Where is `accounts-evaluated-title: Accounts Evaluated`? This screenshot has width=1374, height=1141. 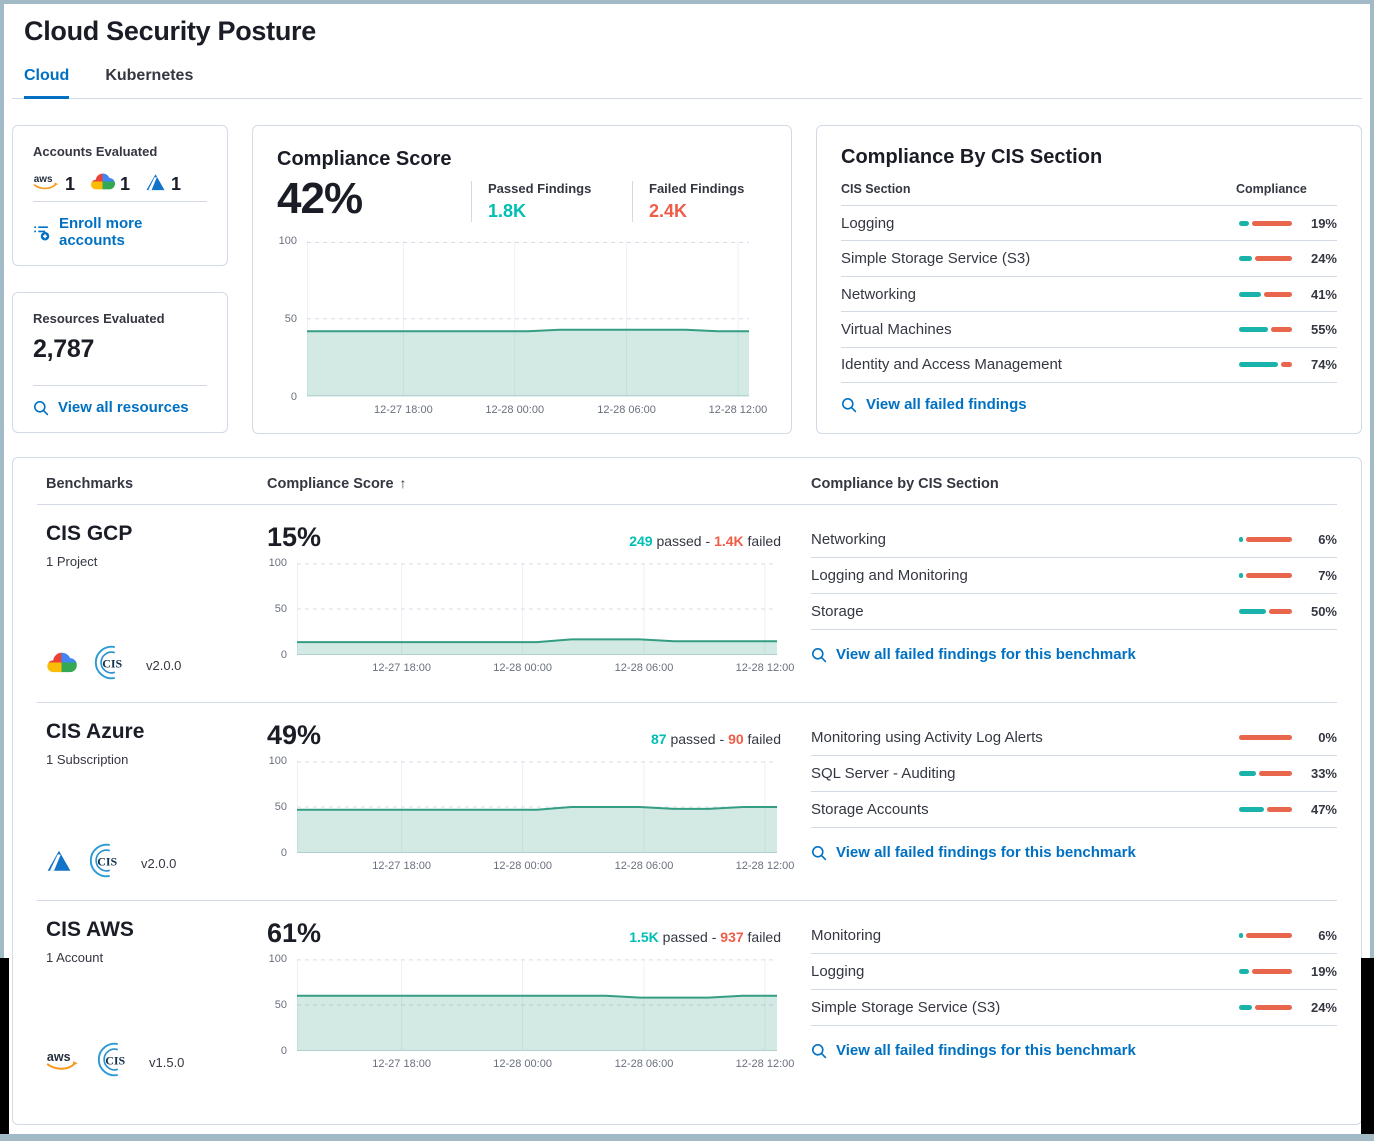 accounts-evaluated-title: Accounts Evaluated is located at coordinates (95, 151).